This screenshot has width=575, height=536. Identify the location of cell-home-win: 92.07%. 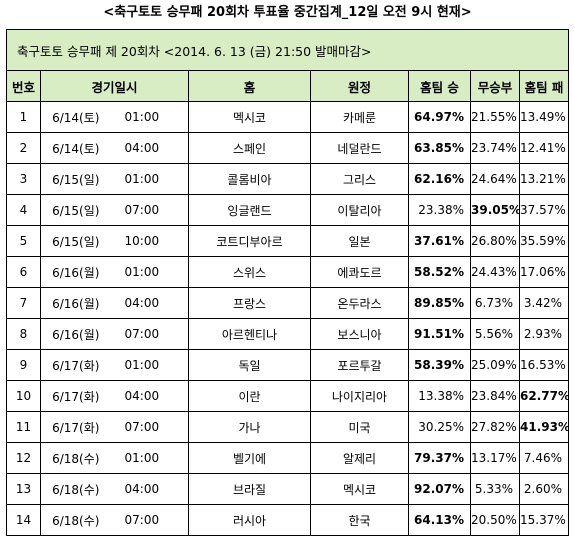
(439, 489).